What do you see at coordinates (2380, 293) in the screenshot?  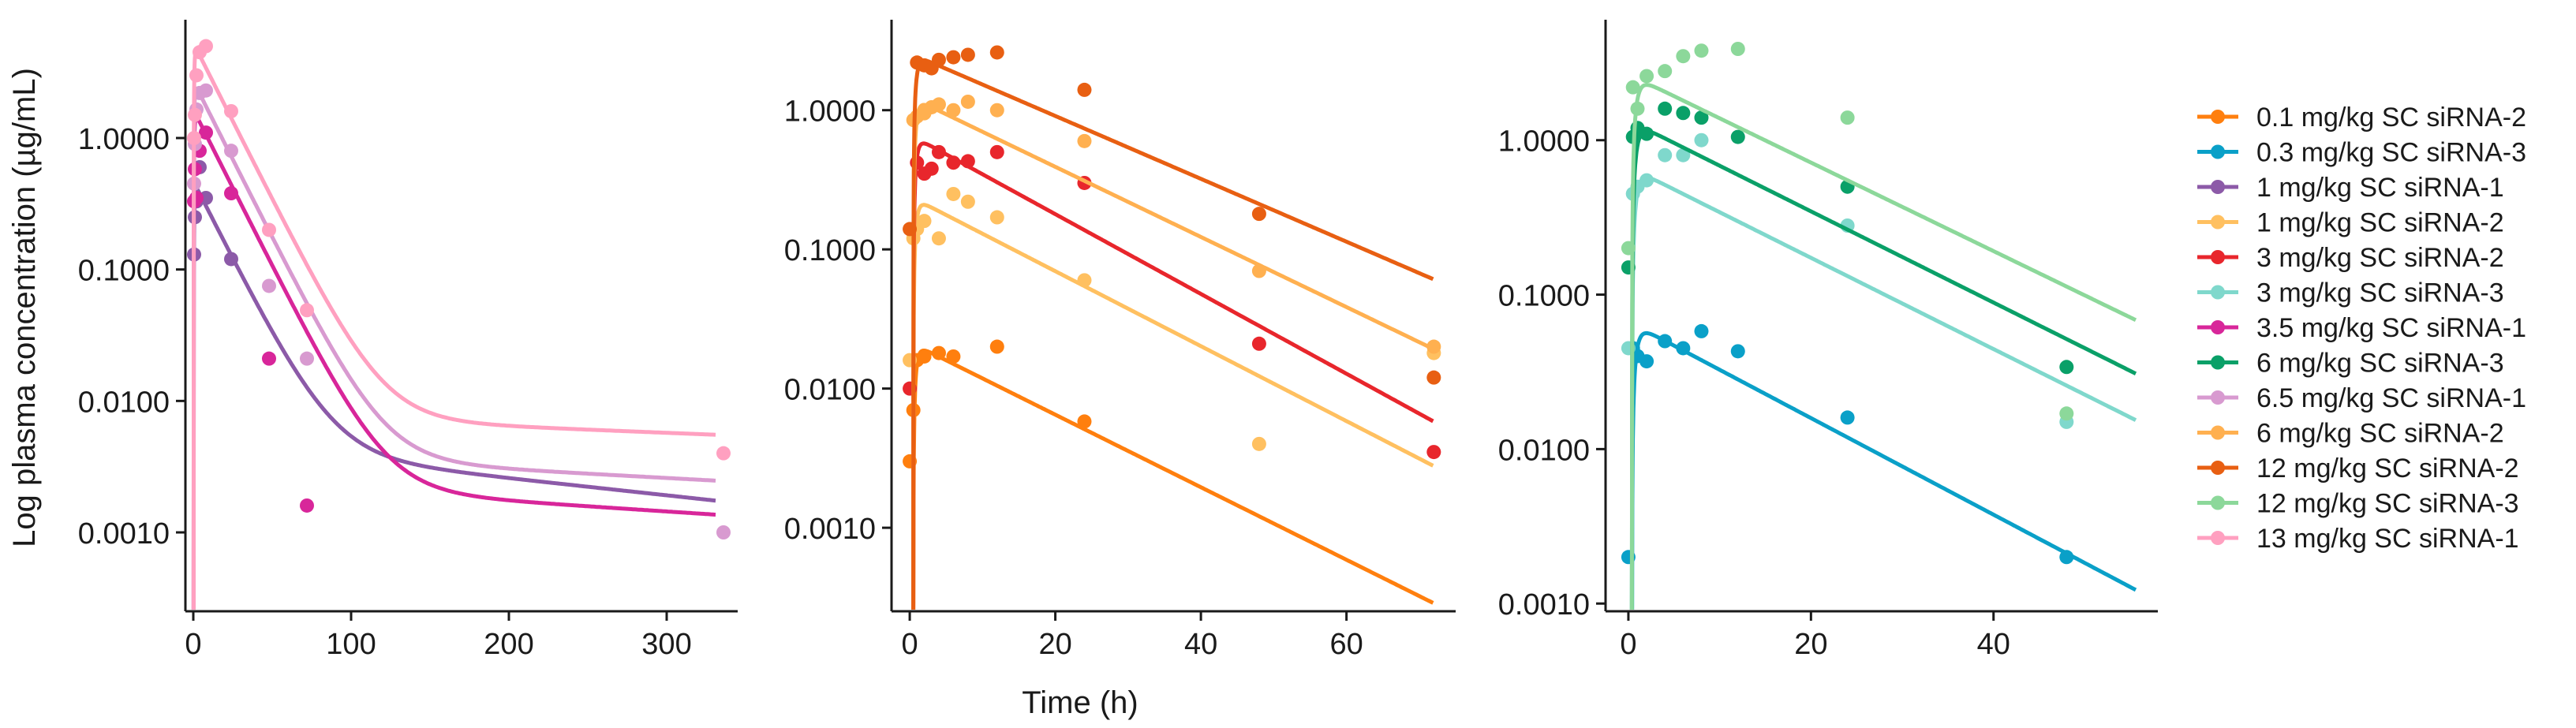 I see `legend-label: 3 mg/kg SC siRNA-3` at bounding box center [2380, 293].